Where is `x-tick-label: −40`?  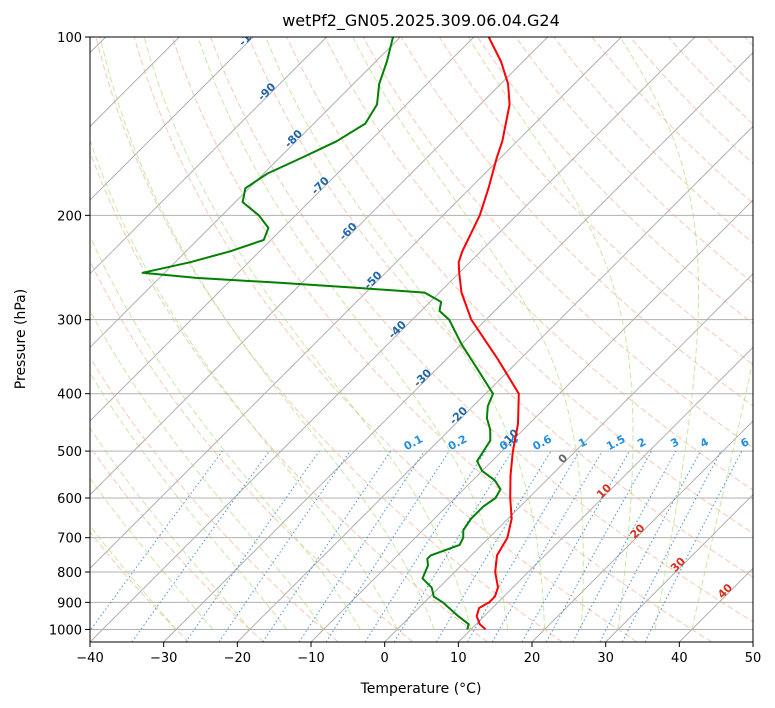
x-tick-label: −40 is located at coordinates (89, 658).